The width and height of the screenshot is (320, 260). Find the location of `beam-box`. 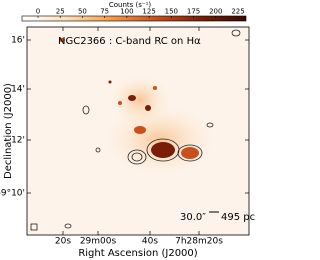

beam-box is located at coordinates (34, 227).